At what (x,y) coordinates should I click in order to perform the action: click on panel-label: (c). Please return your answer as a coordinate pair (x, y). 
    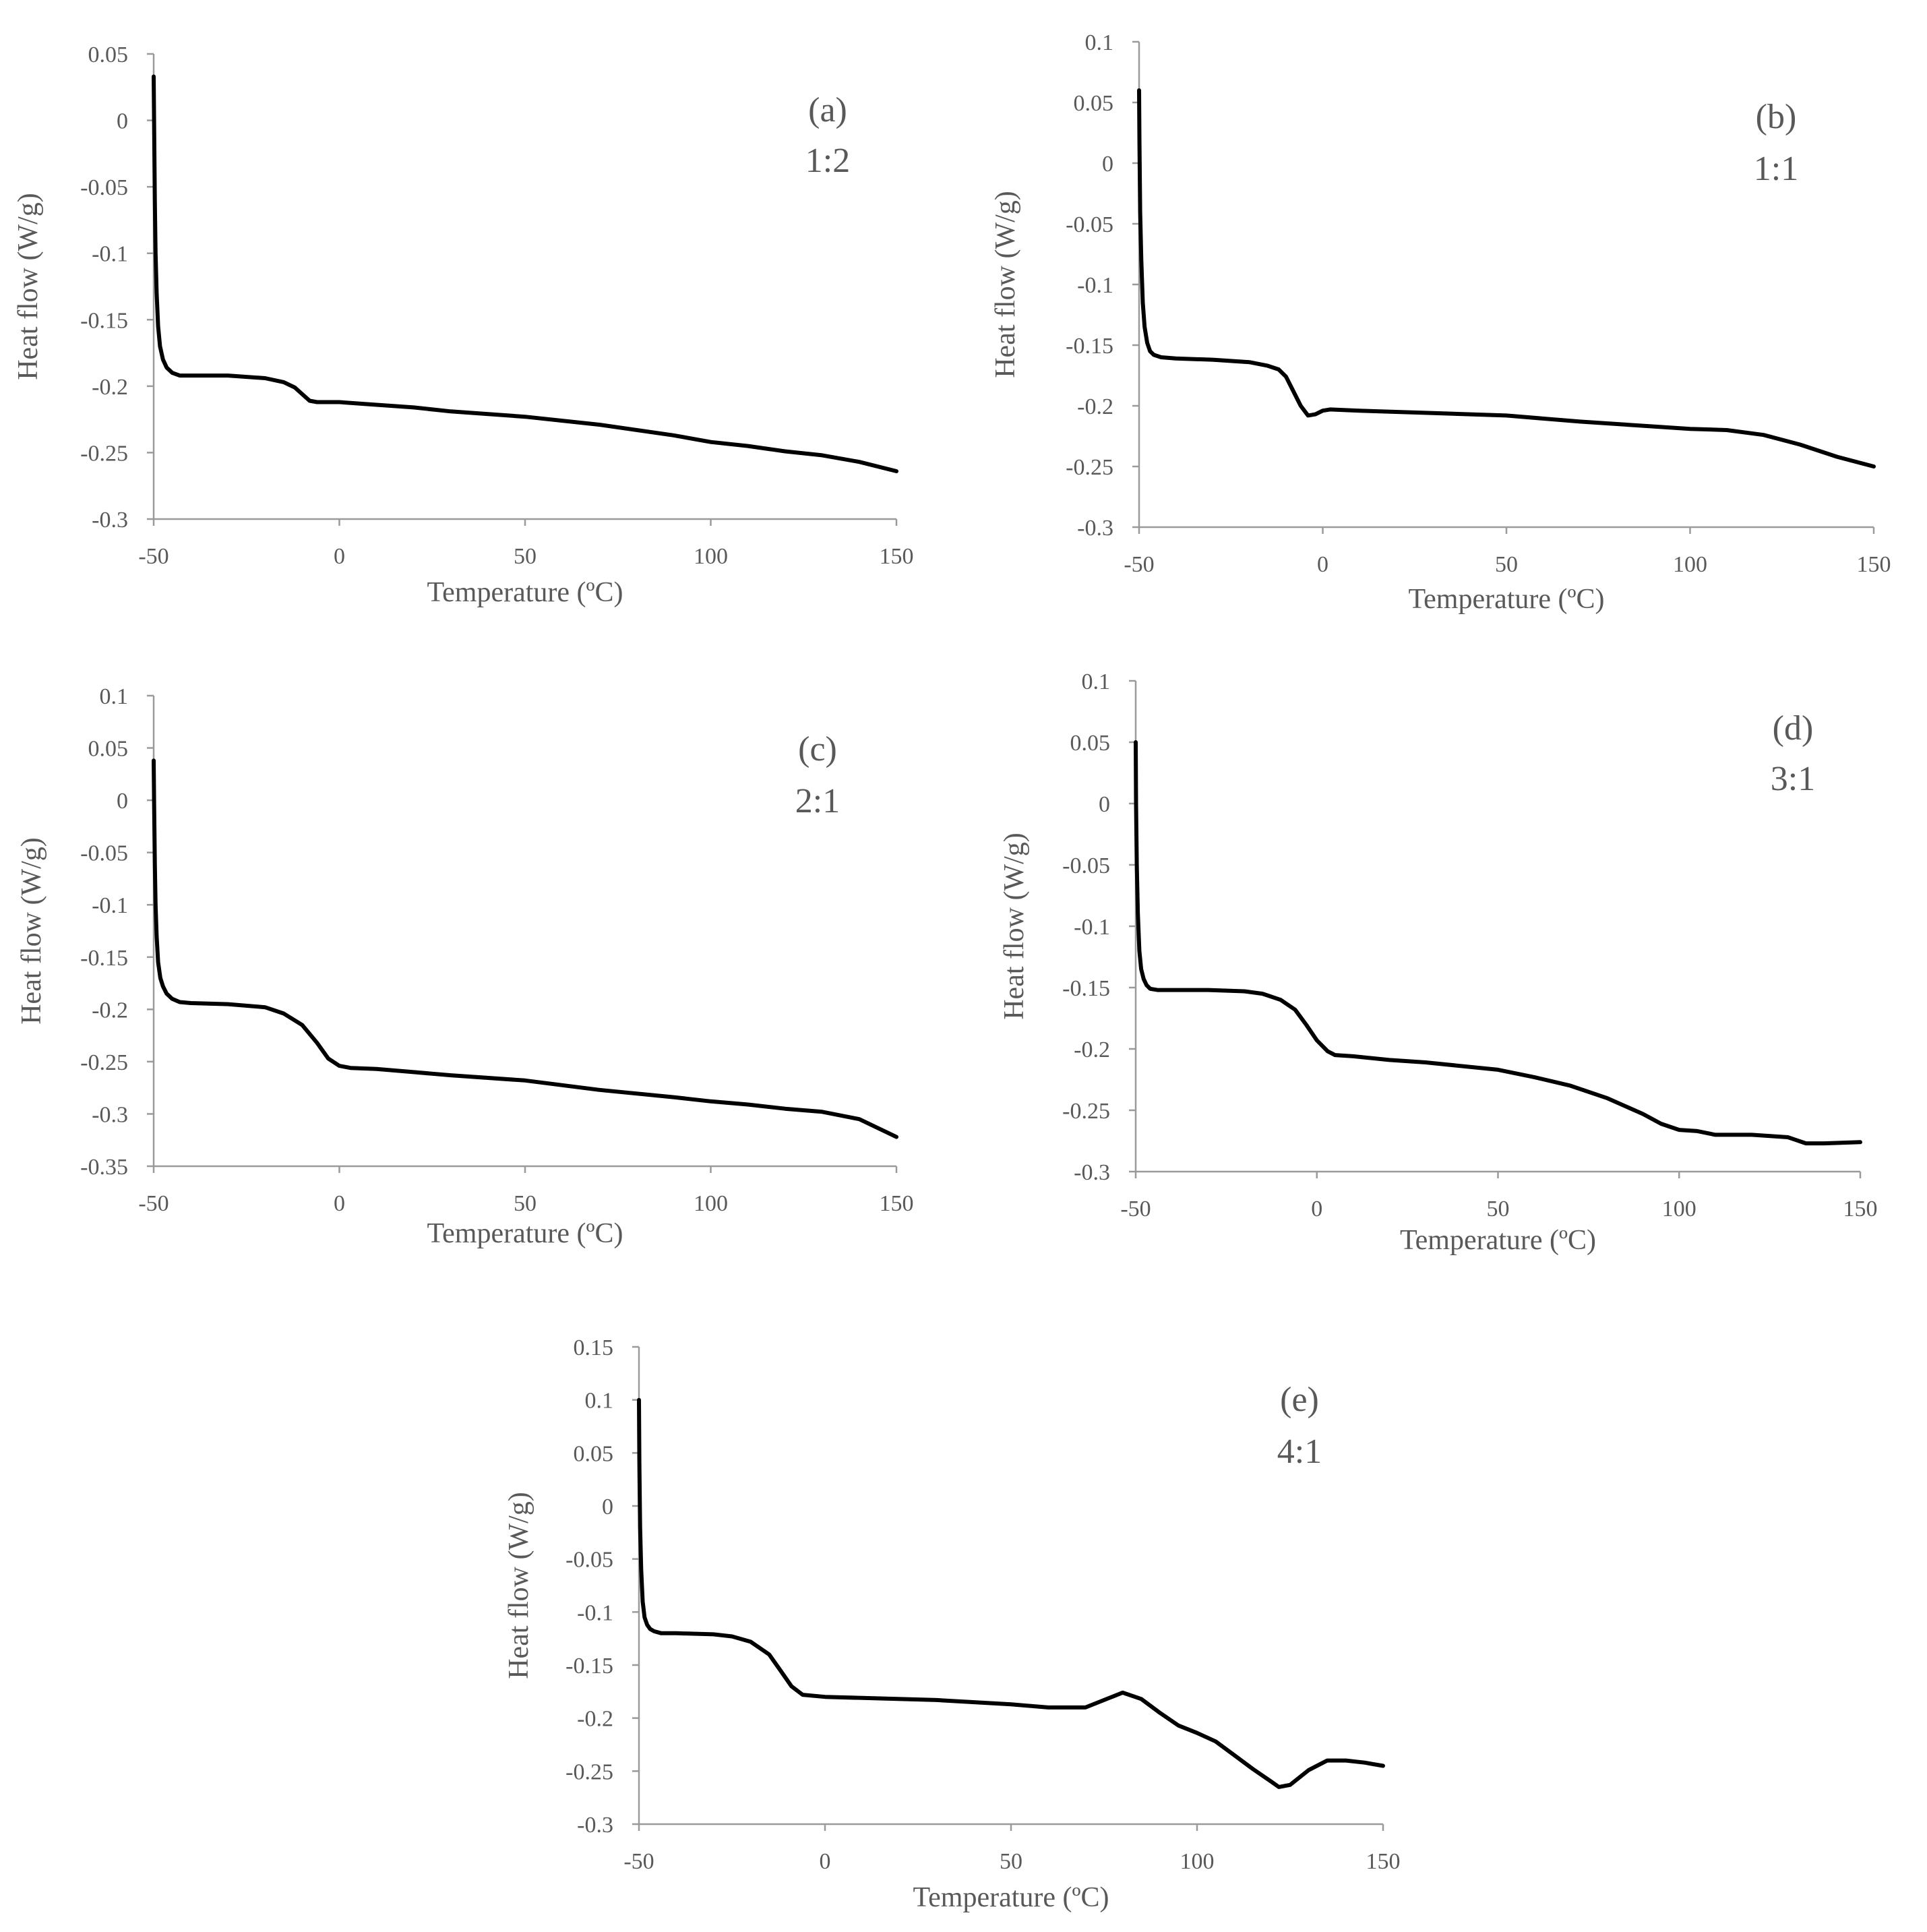
    Looking at the image, I should click on (817, 749).